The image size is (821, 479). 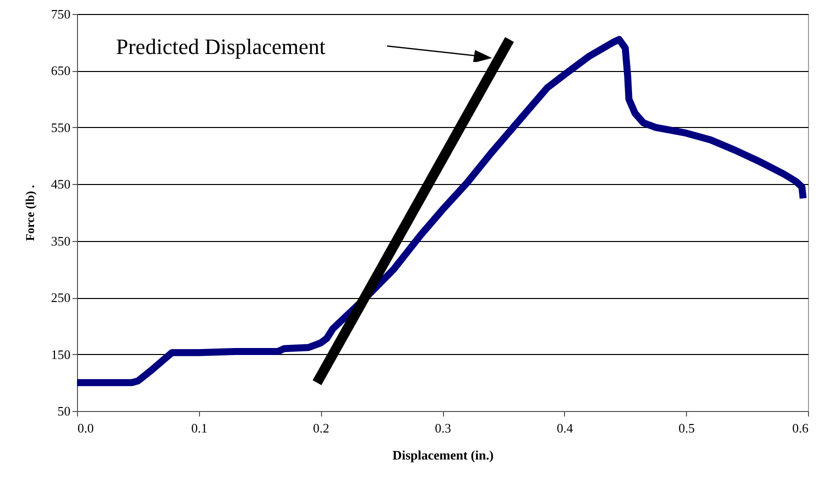 I want to click on y-tick-label: 150, so click(x=60, y=354).